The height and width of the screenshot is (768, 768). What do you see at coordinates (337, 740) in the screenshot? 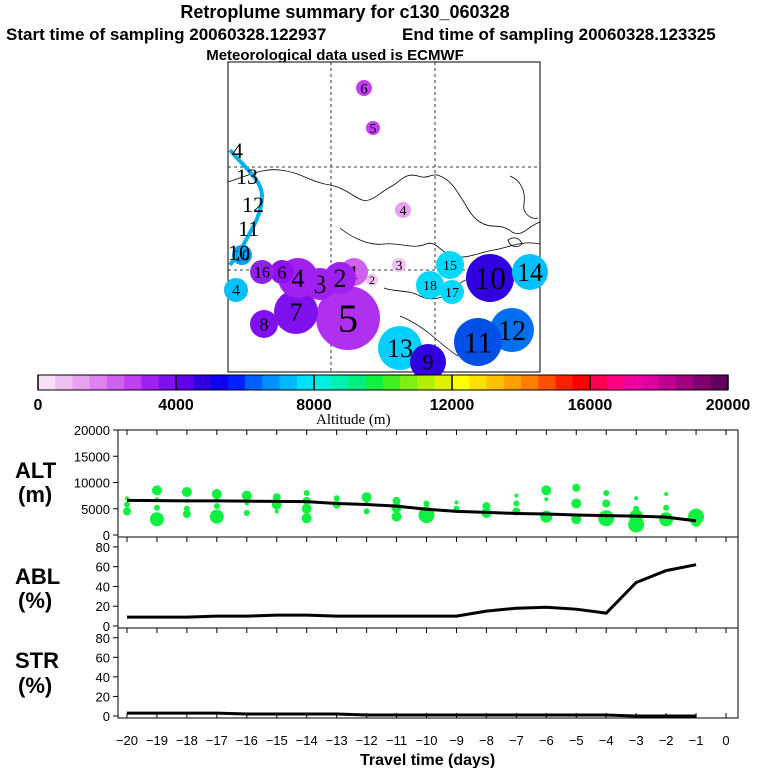
I see `x-tick-label: −13` at bounding box center [337, 740].